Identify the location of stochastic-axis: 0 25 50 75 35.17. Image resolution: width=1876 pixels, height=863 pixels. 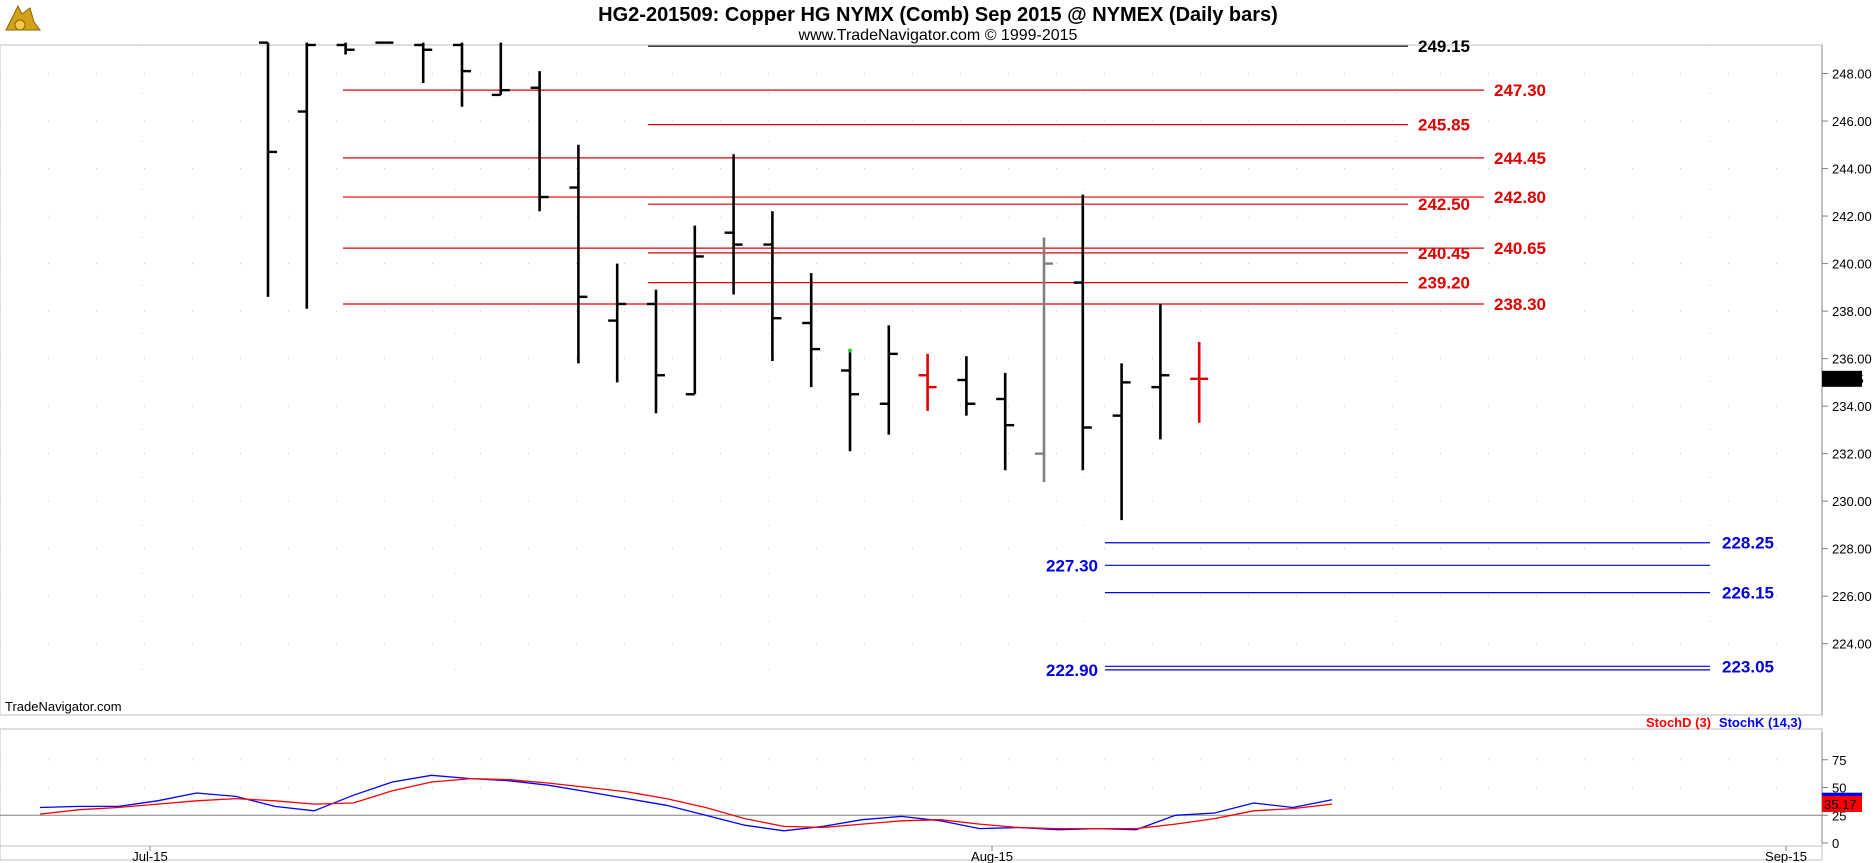
(1841, 791).